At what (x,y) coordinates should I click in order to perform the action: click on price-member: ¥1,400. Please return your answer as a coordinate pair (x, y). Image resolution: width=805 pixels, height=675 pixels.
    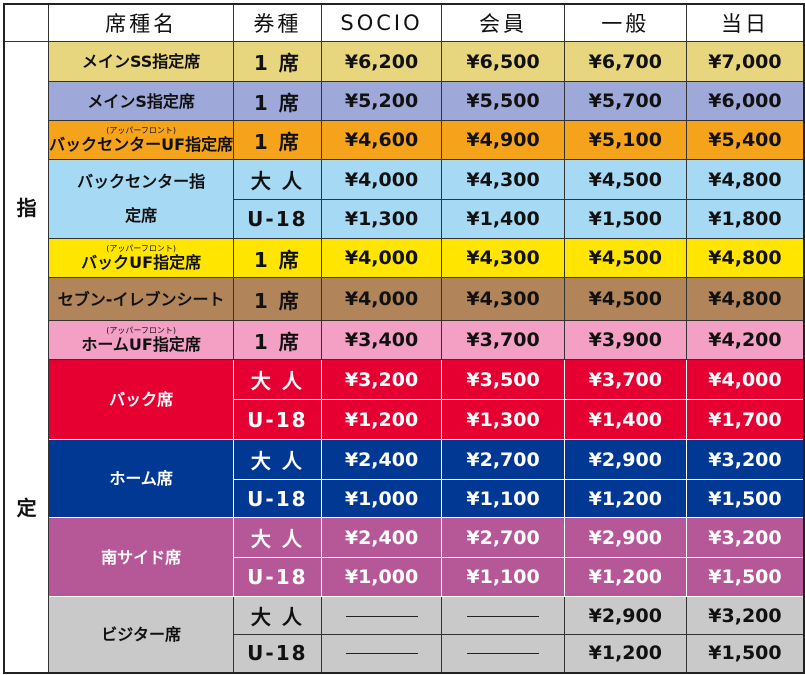
    Looking at the image, I should click on (503, 219).